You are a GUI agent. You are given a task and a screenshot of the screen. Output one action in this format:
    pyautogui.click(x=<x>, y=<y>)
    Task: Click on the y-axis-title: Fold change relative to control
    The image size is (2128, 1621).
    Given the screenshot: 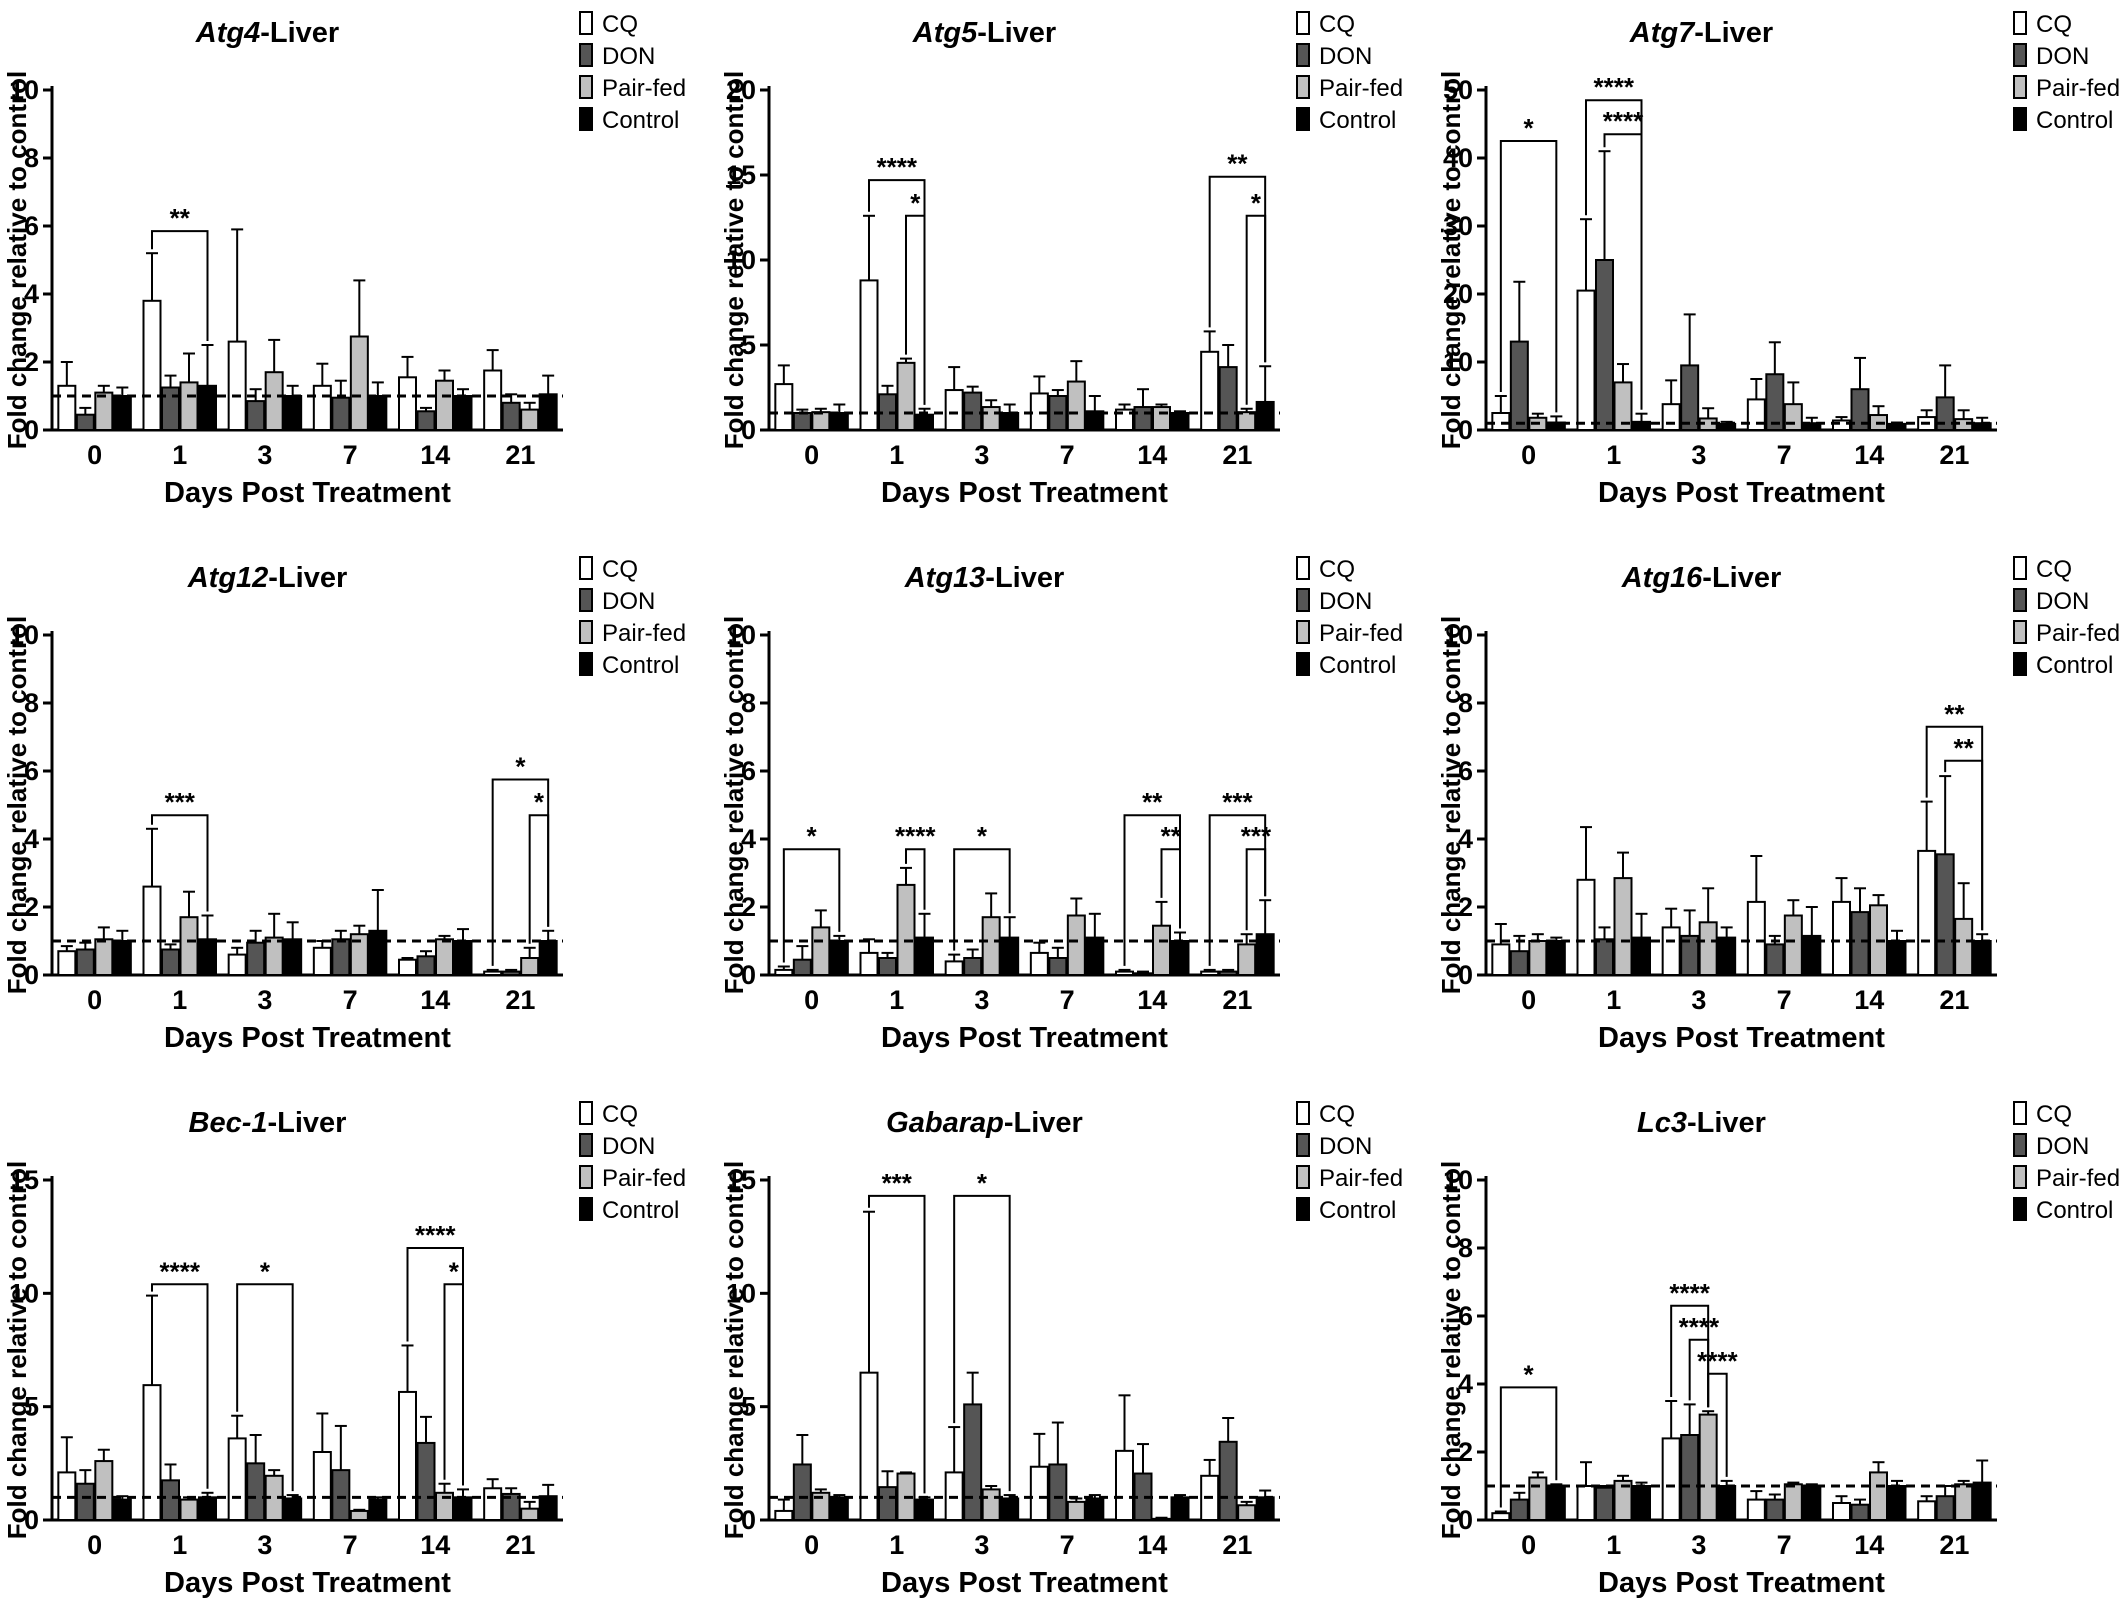 What is the action you would take?
    pyautogui.click(x=1451, y=1350)
    